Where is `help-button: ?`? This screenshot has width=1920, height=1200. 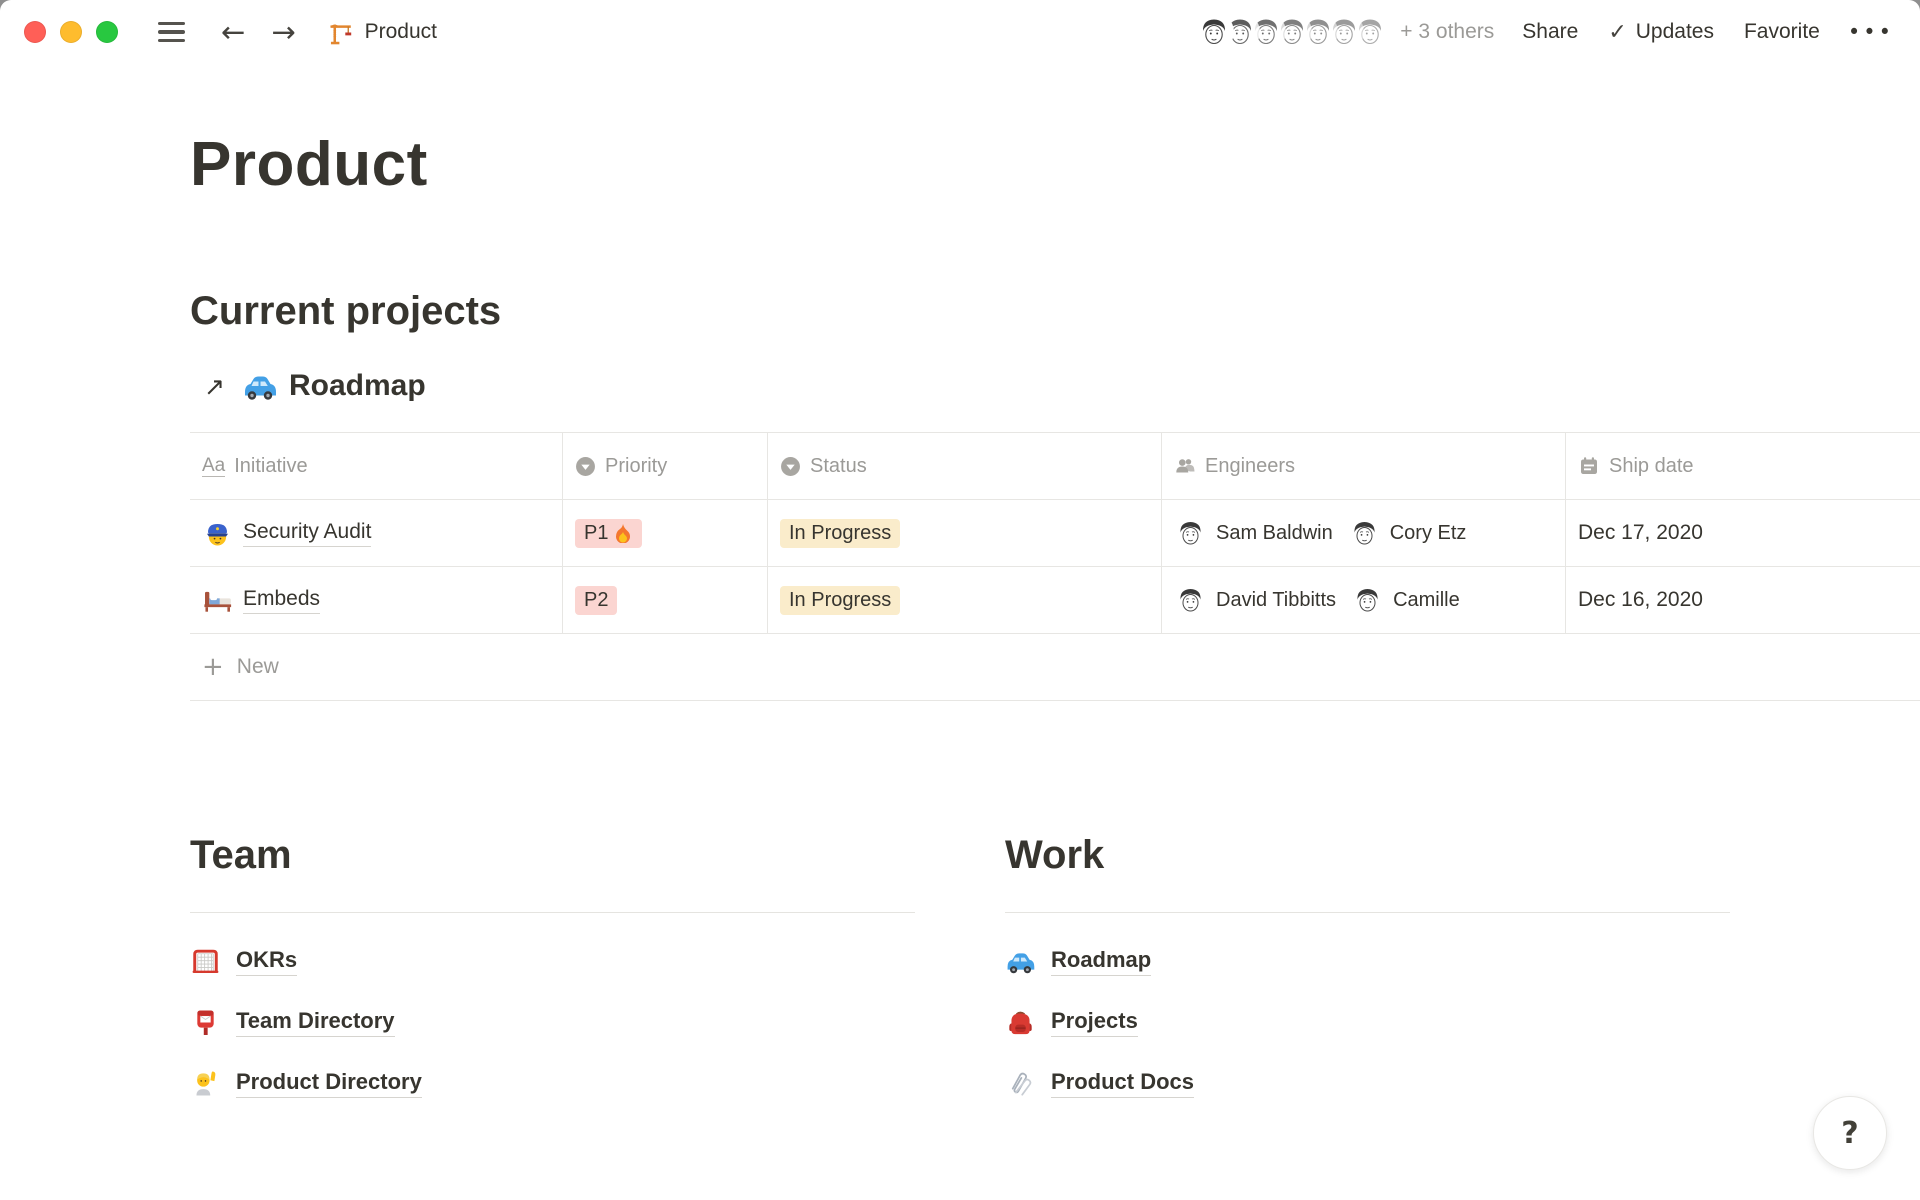
help-button: ? is located at coordinates (1850, 1133).